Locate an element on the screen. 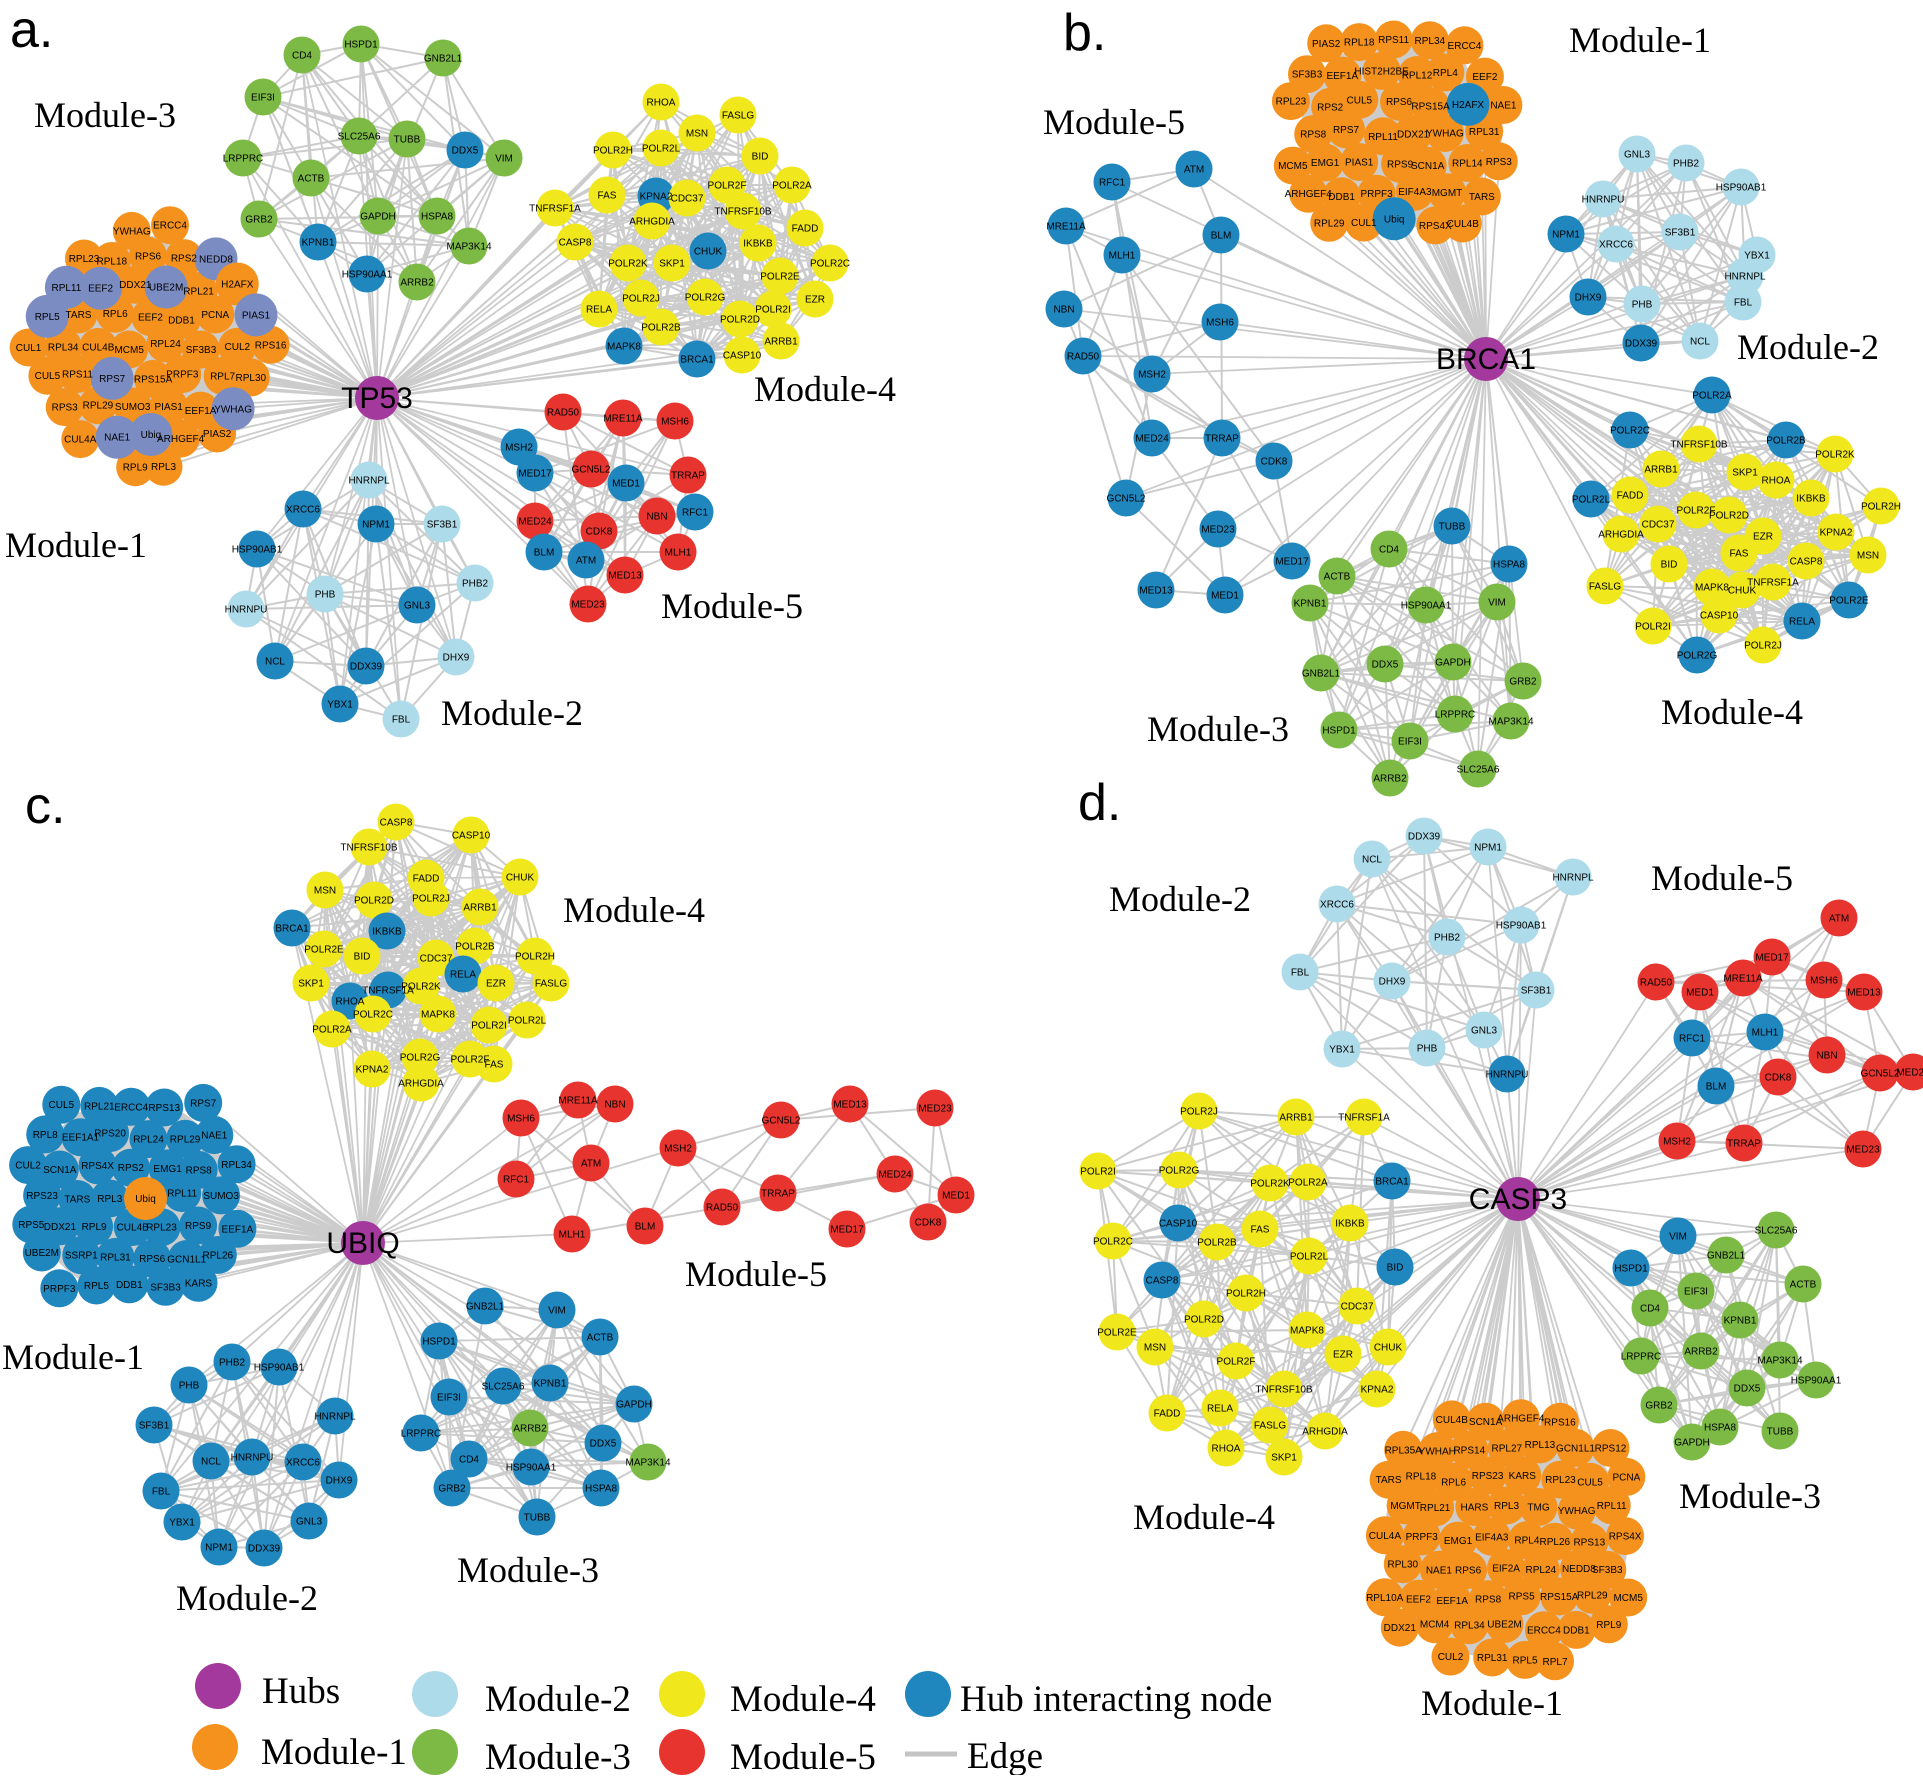  svg-text: POLR2B is located at coordinates (475, 947).